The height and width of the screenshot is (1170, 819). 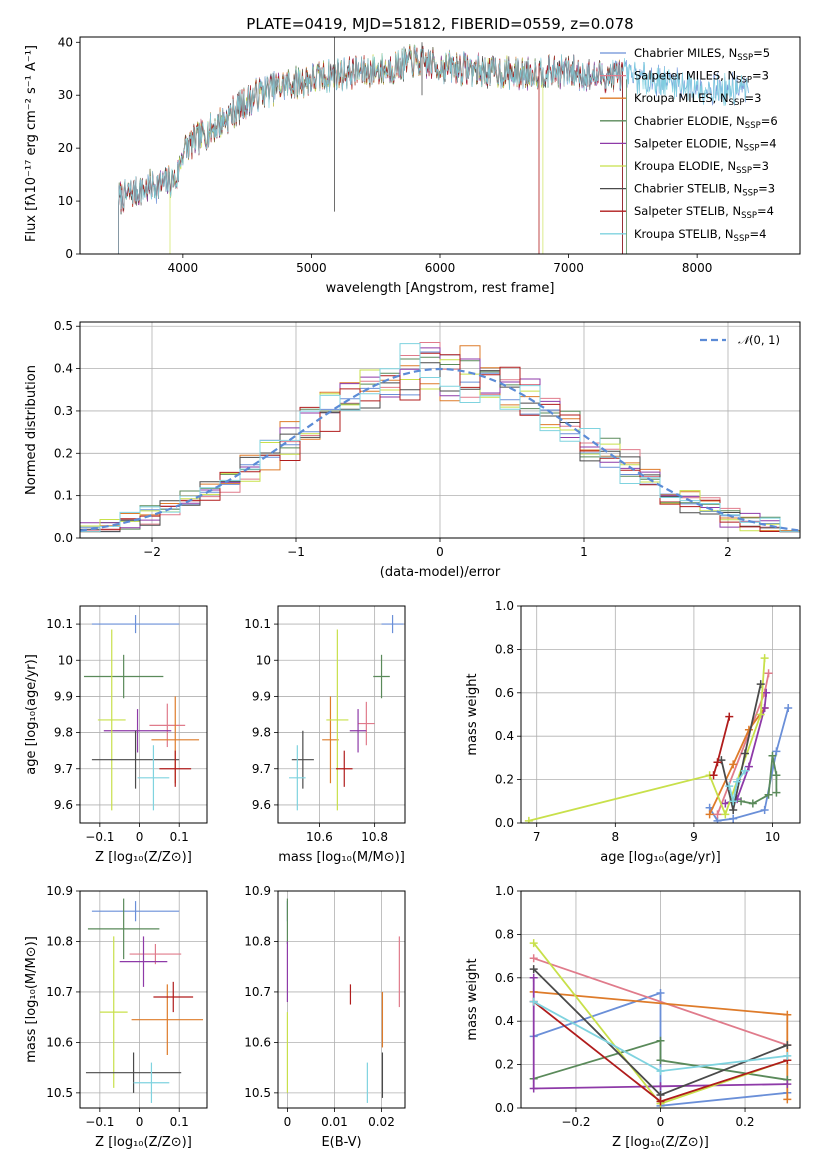 What do you see at coordinates (59, 1042) in the screenshot?
I see `y-tick-label: 10.6` at bounding box center [59, 1042].